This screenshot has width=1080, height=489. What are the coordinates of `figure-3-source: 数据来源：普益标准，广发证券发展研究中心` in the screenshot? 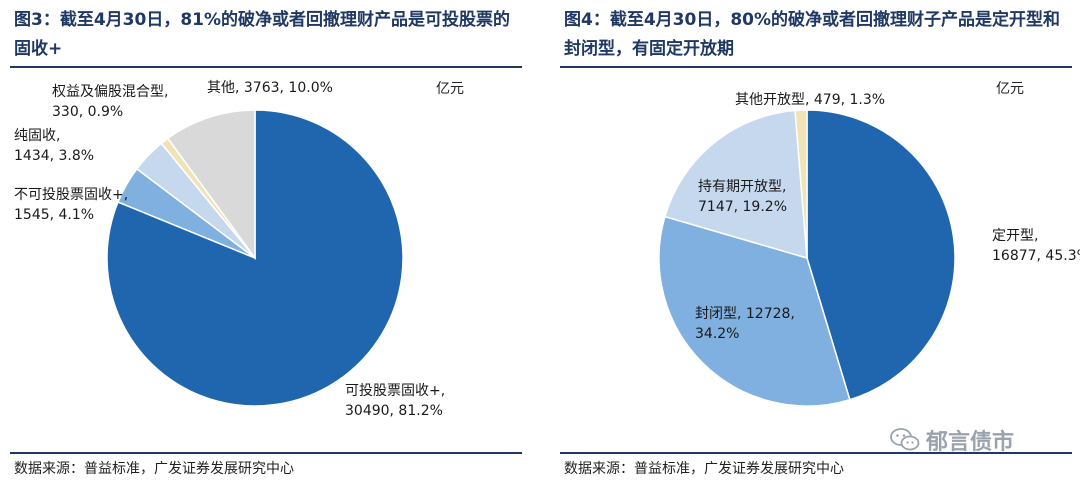 It's located at (154, 469).